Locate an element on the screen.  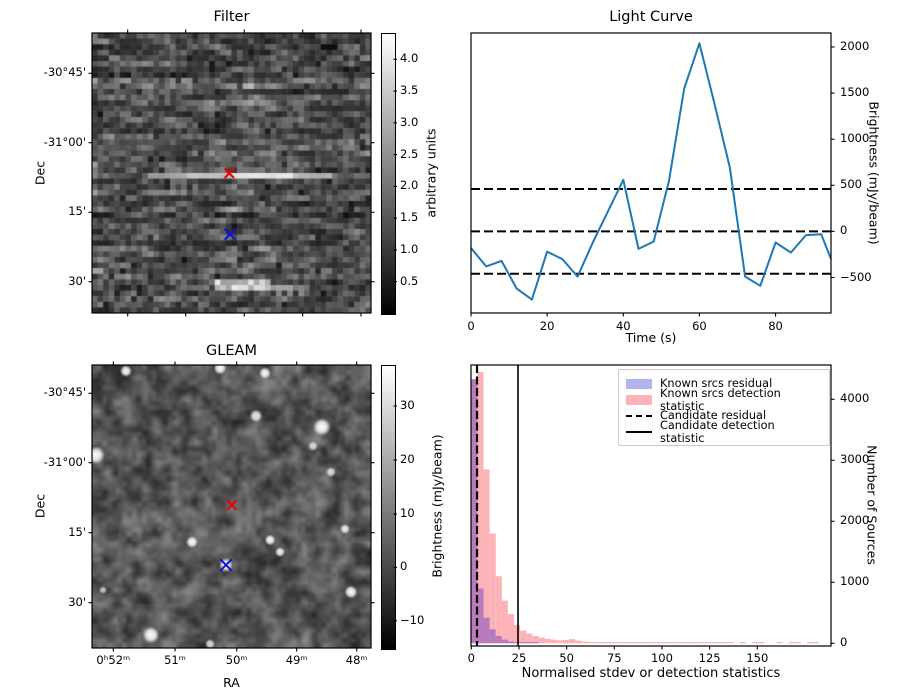
filter-colorbar-tick-label: 4.0 is located at coordinates (409, 58).